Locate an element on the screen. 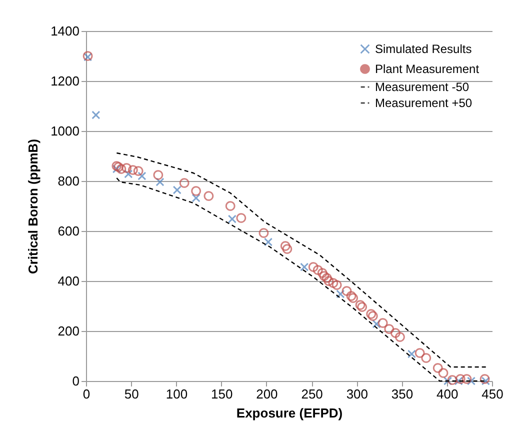 The width and height of the screenshot is (513, 438). legend-label: Measurement +50 is located at coordinates (423, 103).